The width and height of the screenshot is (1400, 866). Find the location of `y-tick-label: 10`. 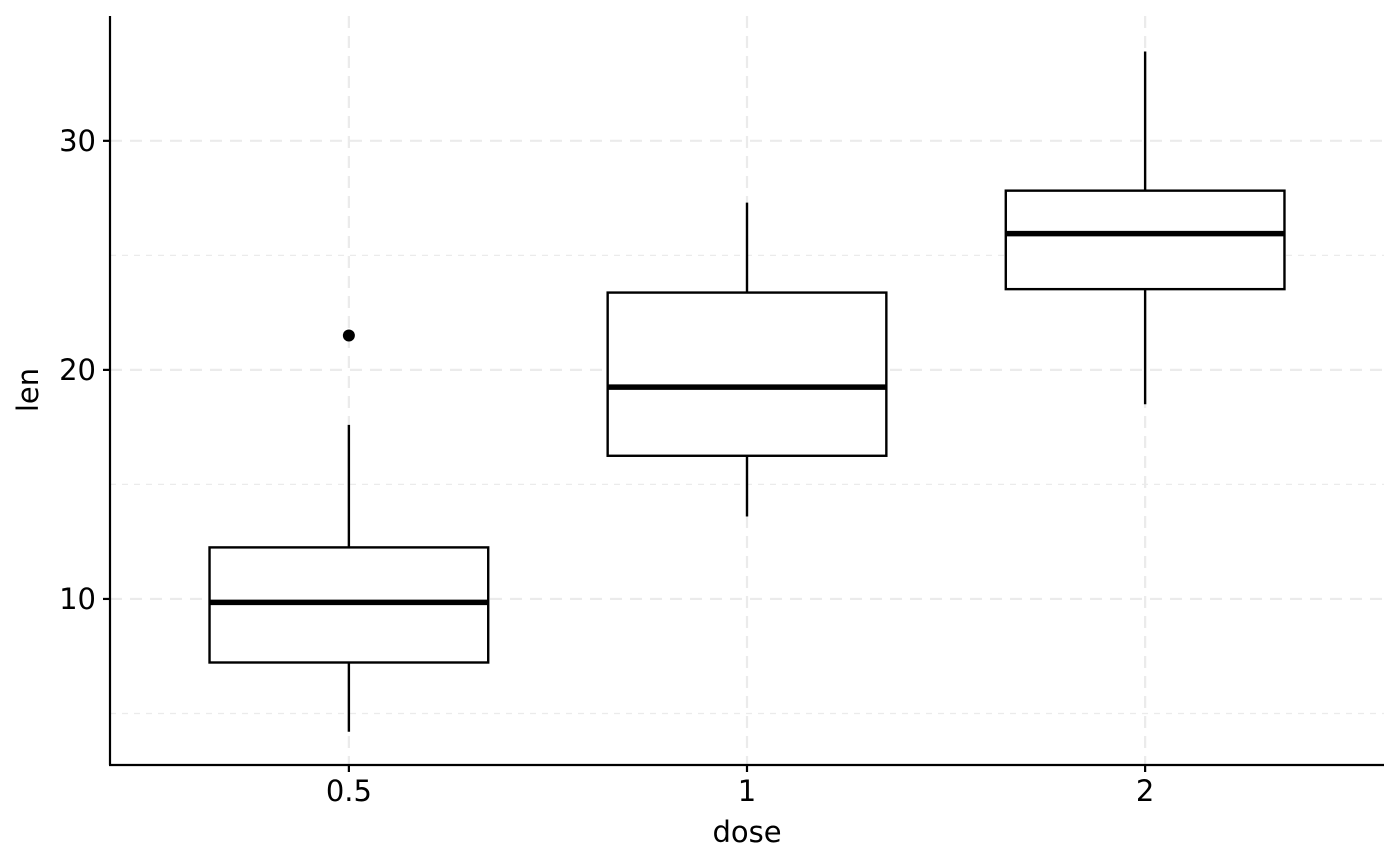

y-tick-label: 10 is located at coordinates (77, 599).